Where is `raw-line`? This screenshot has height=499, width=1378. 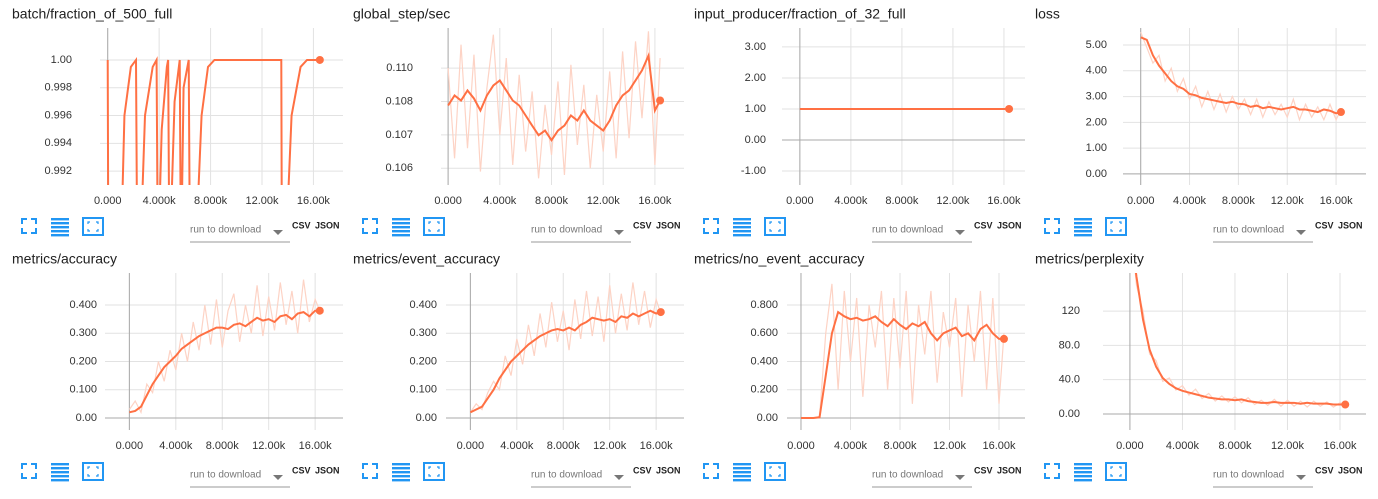
raw-line is located at coordinates (224, 347).